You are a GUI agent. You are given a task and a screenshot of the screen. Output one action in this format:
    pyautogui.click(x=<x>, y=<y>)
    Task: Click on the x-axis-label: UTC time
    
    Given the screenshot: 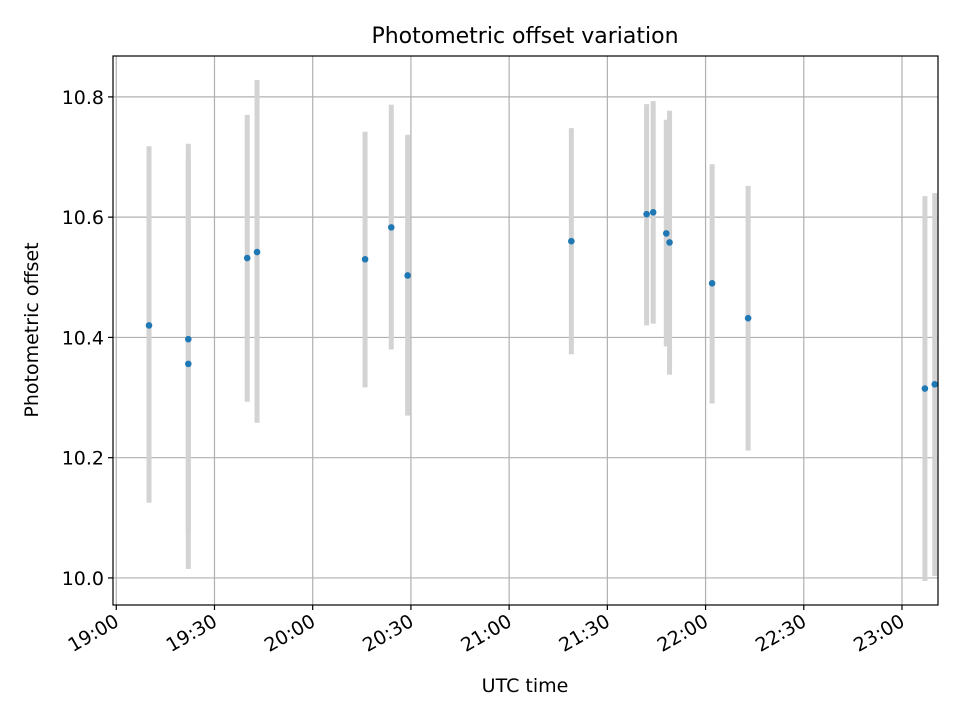 What is the action you would take?
    pyautogui.click(x=525, y=686)
    